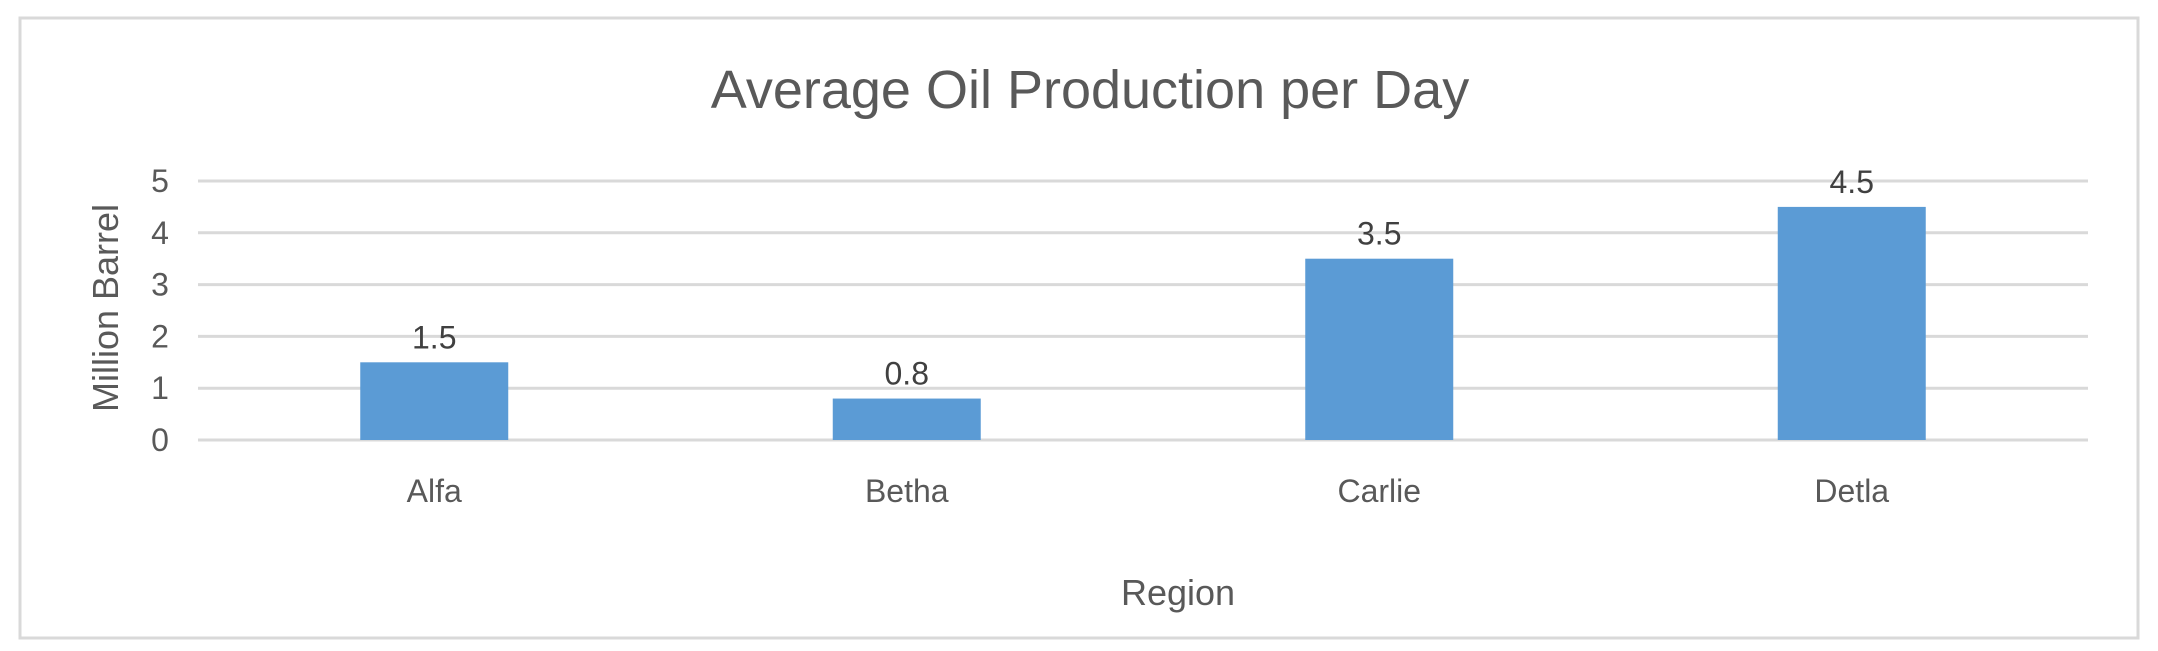 This screenshot has height=651, width=2158. Describe the element at coordinates (434, 491) in the screenshot. I see `x-category-label: Alfa` at that location.